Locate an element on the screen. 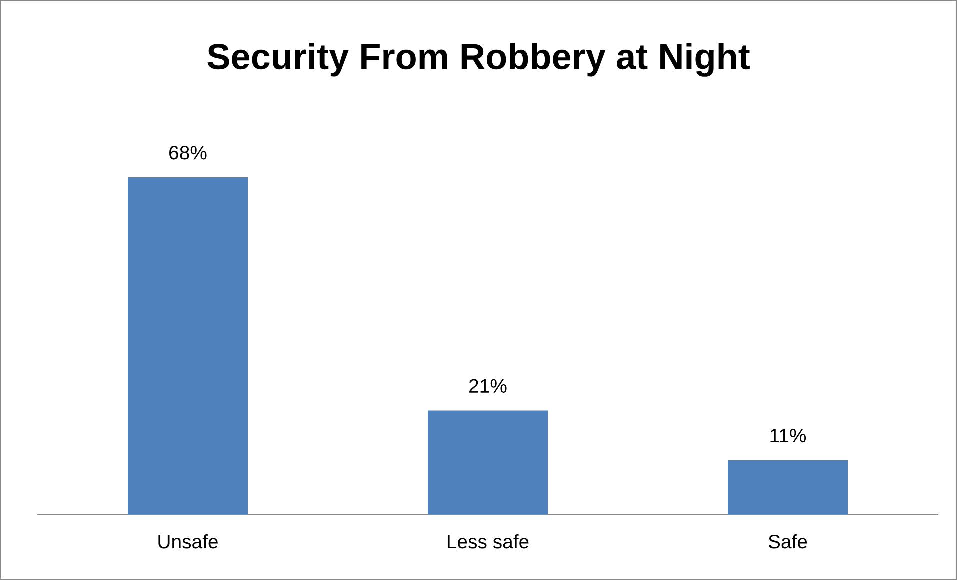 Image resolution: width=957 pixels, height=580 pixels. x-tick-label: Safe is located at coordinates (788, 541).